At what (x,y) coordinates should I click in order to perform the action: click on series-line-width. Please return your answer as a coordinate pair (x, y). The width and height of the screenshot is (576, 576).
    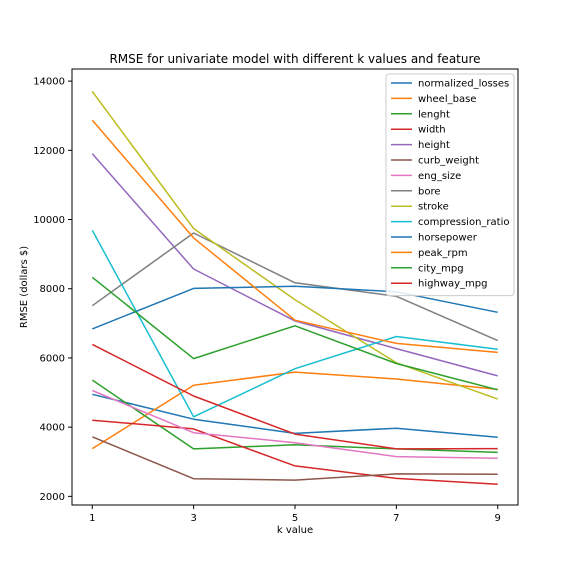
    Looking at the image, I should click on (295, 452).